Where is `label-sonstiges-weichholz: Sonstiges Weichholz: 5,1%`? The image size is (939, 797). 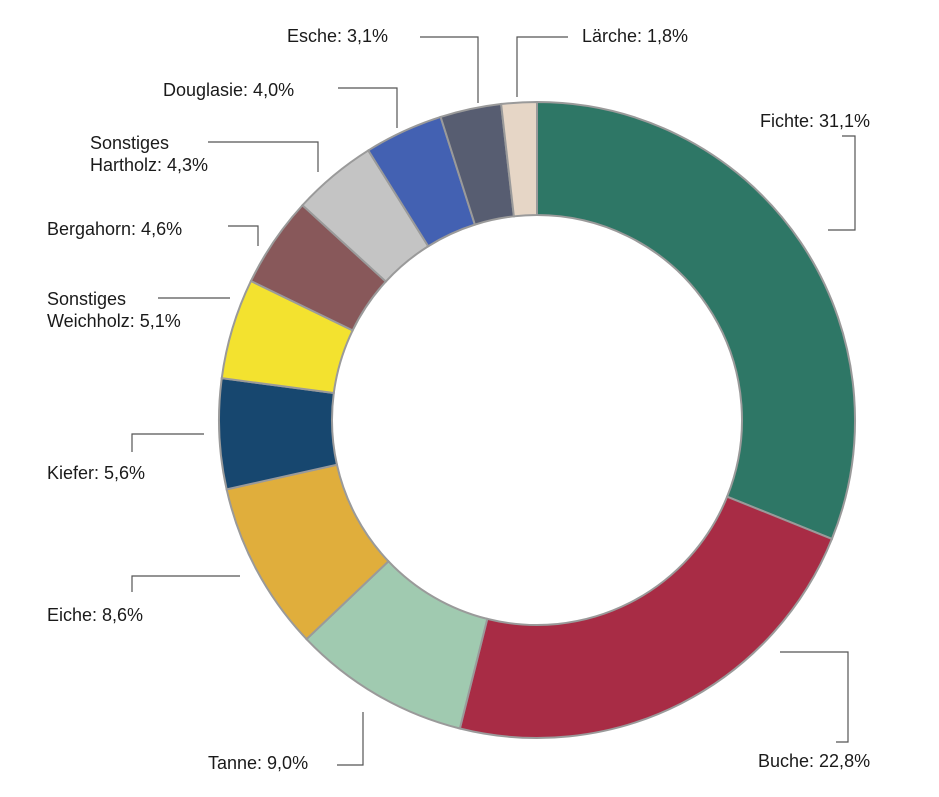 label-sonstiges-weichholz: Sonstiges Weichholz: 5,1% is located at coordinates (114, 310).